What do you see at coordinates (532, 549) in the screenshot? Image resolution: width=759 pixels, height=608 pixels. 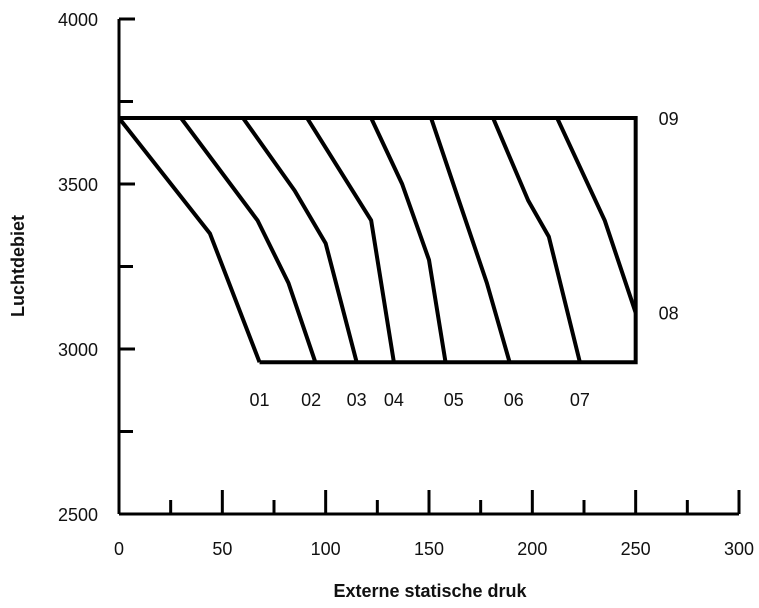 I see `x-tick-label: 200` at bounding box center [532, 549].